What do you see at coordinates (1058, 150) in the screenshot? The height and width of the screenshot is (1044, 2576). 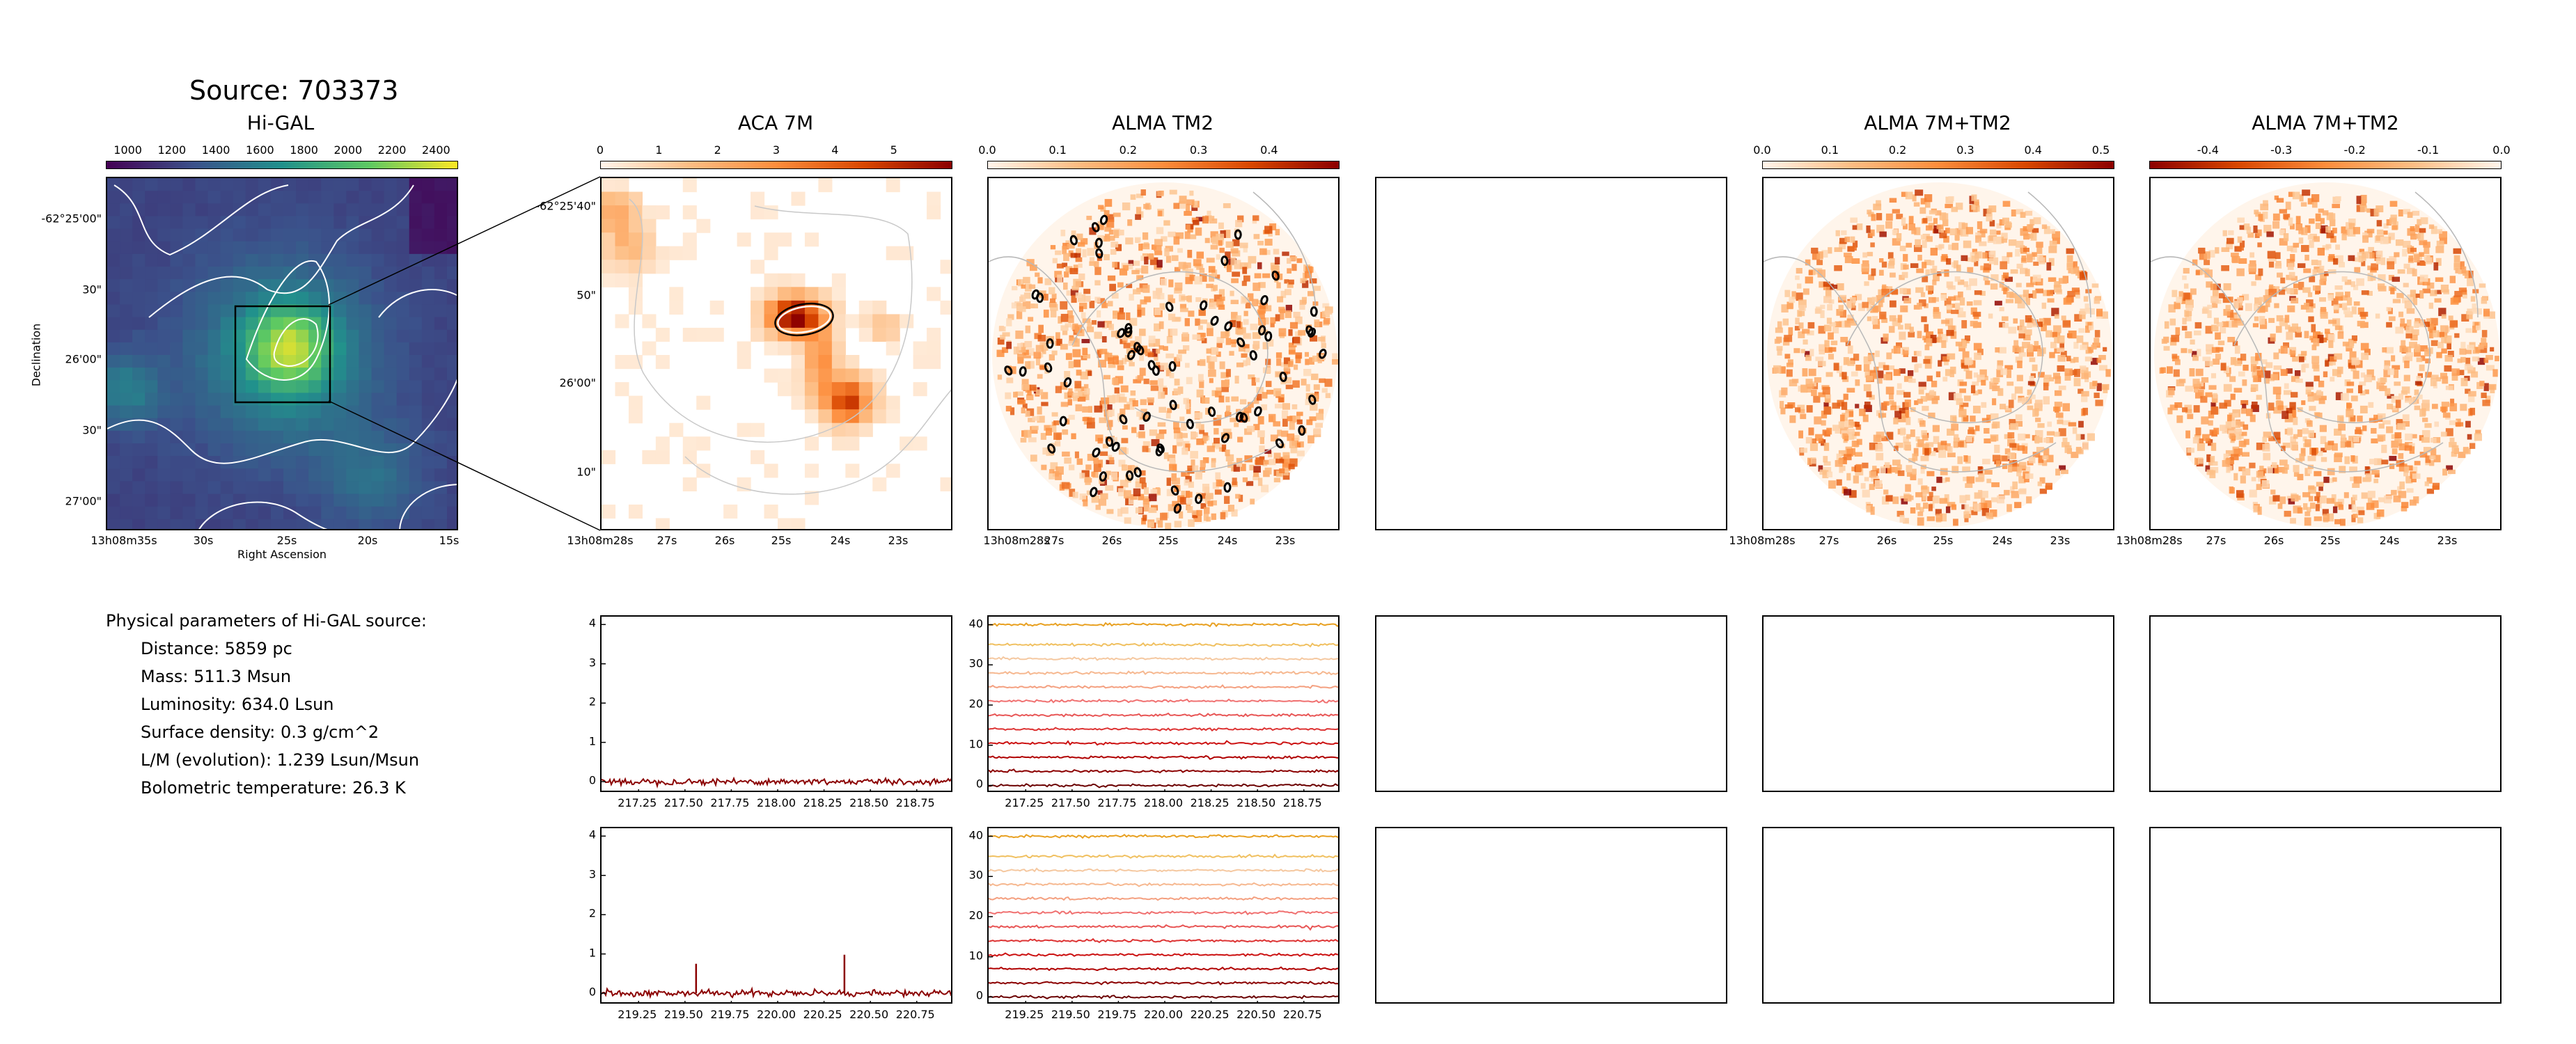 I see `colorbar-tick-tm2: 0.1` at bounding box center [1058, 150].